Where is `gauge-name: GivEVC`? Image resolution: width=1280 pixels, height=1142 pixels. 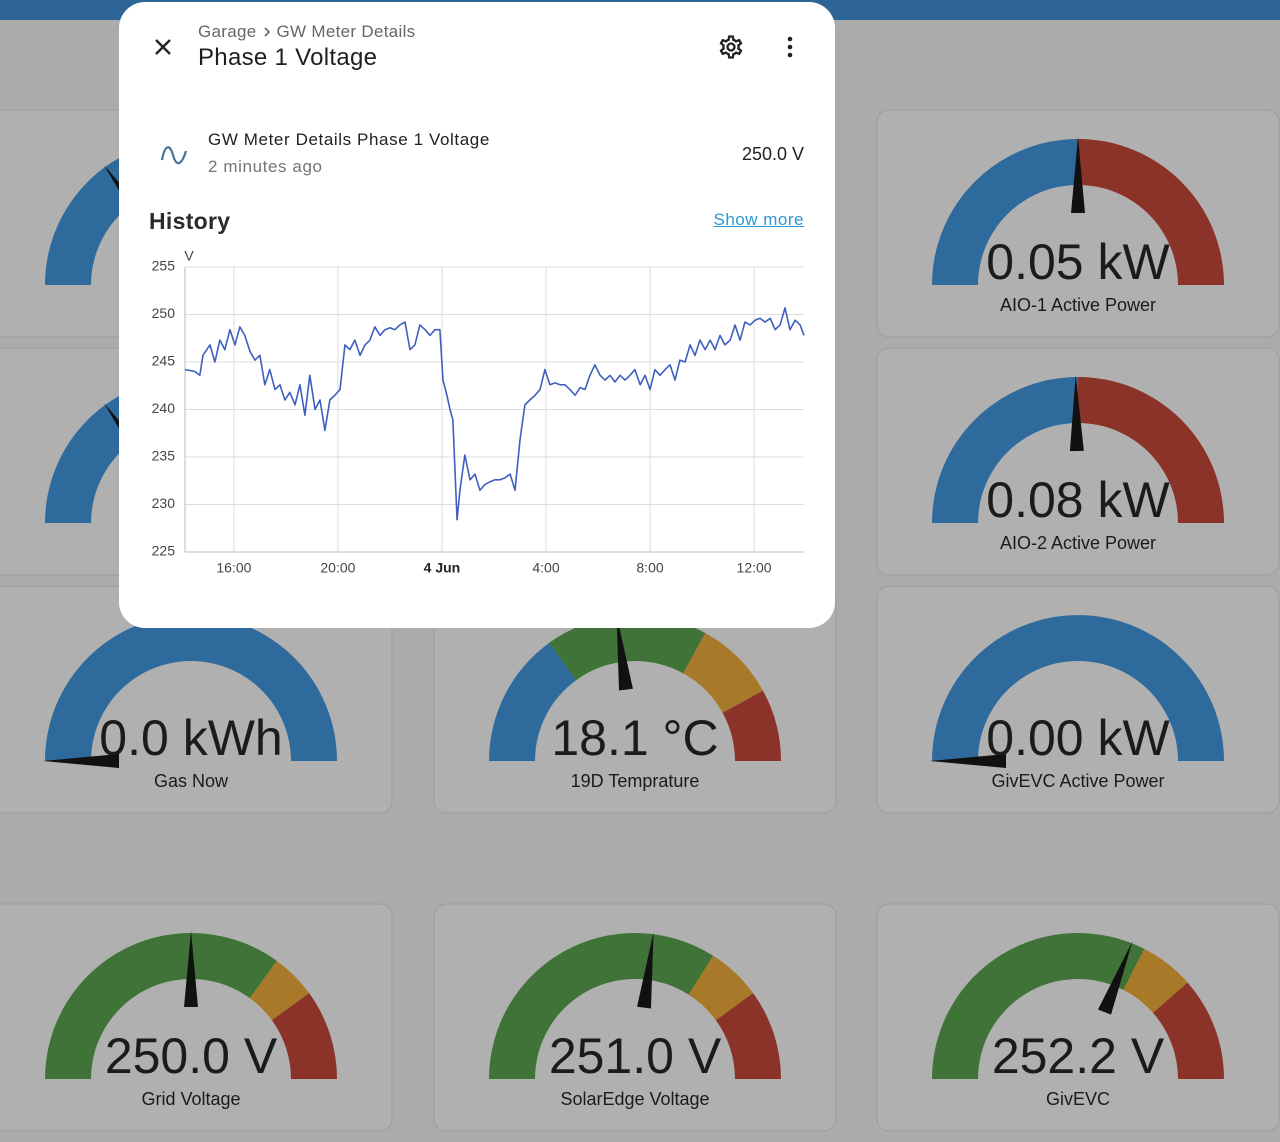 gauge-name: GivEVC is located at coordinates (1078, 1099).